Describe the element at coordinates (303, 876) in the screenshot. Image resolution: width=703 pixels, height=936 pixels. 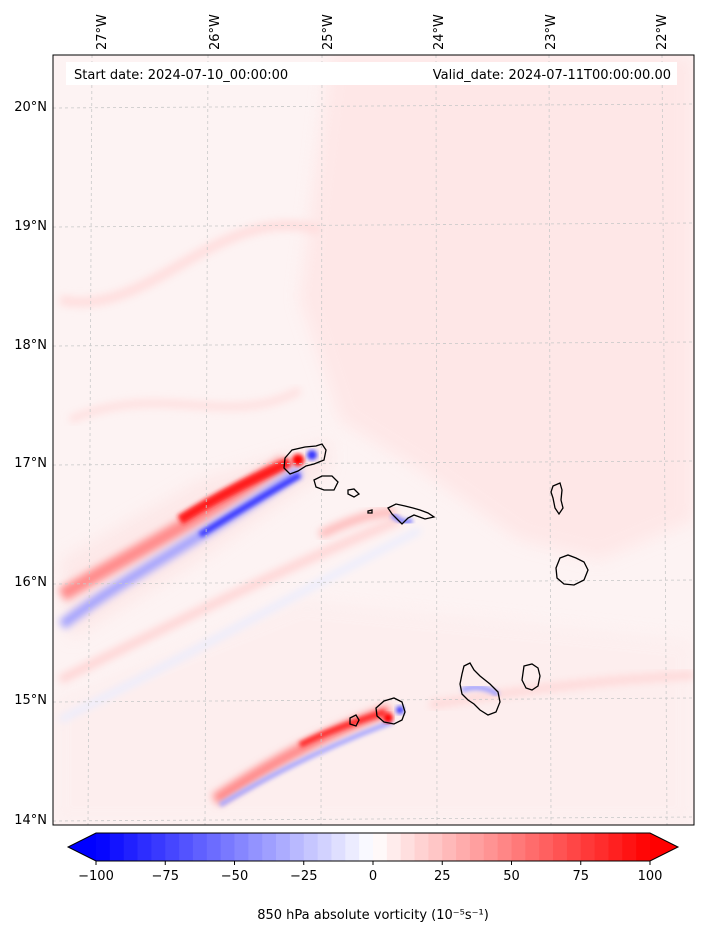
I see `colorbar-tick-label: −25` at that location.